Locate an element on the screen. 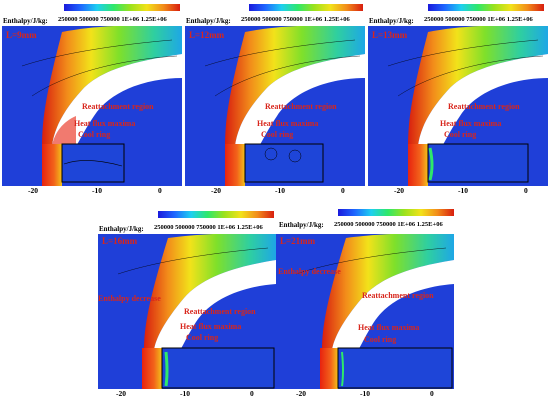 The width and height of the screenshot is (550, 402). panel-label: L=21mm is located at coordinates (298, 241).